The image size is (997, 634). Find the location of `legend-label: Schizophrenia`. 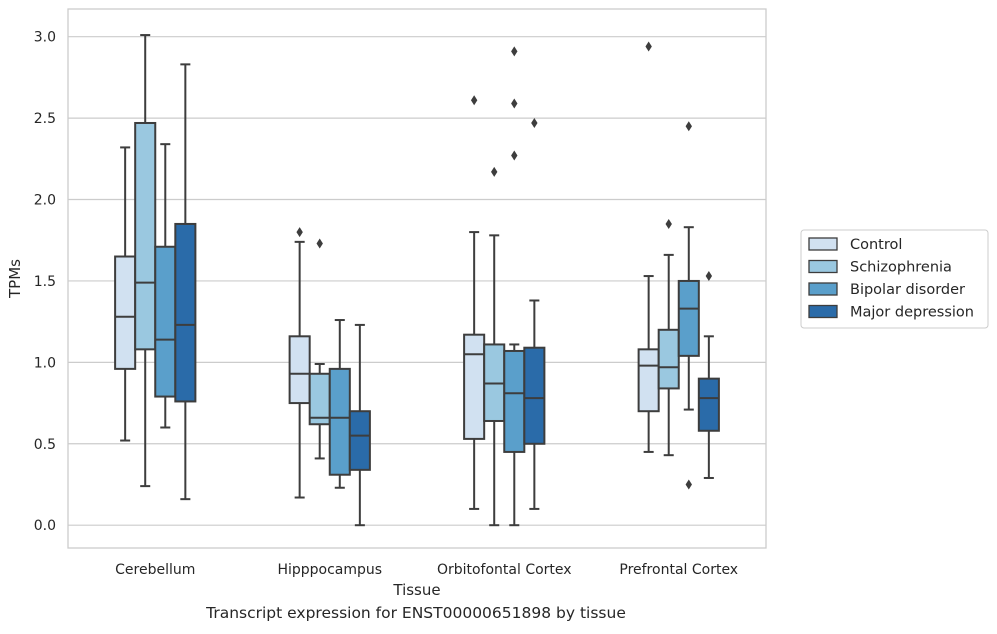

legend-label: Schizophrenia is located at coordinates (901, 268).